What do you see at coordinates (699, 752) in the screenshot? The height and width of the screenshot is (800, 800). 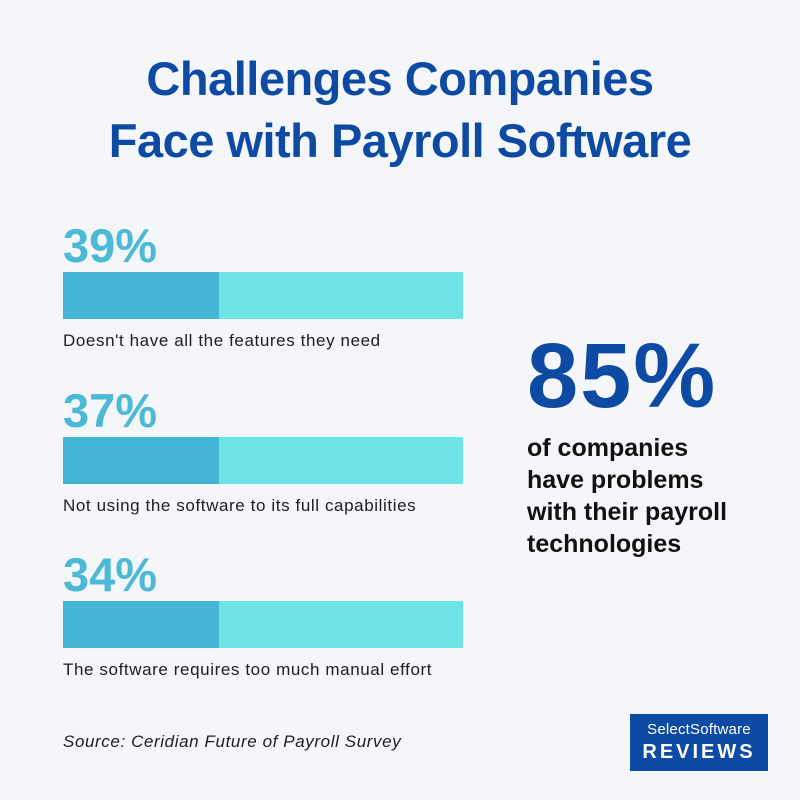 I see `logo-line-2: REVIEWS` at bounding box center [699, 752].